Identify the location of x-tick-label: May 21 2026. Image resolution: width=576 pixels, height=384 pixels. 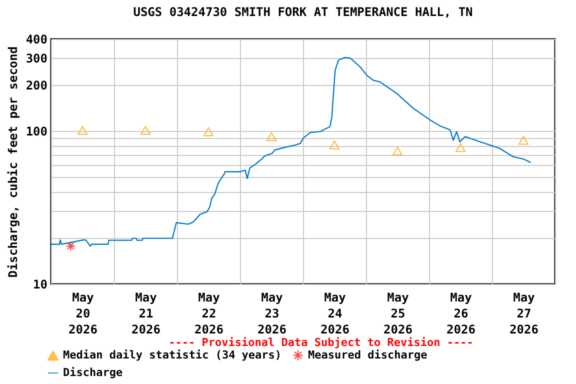
(146, 313).